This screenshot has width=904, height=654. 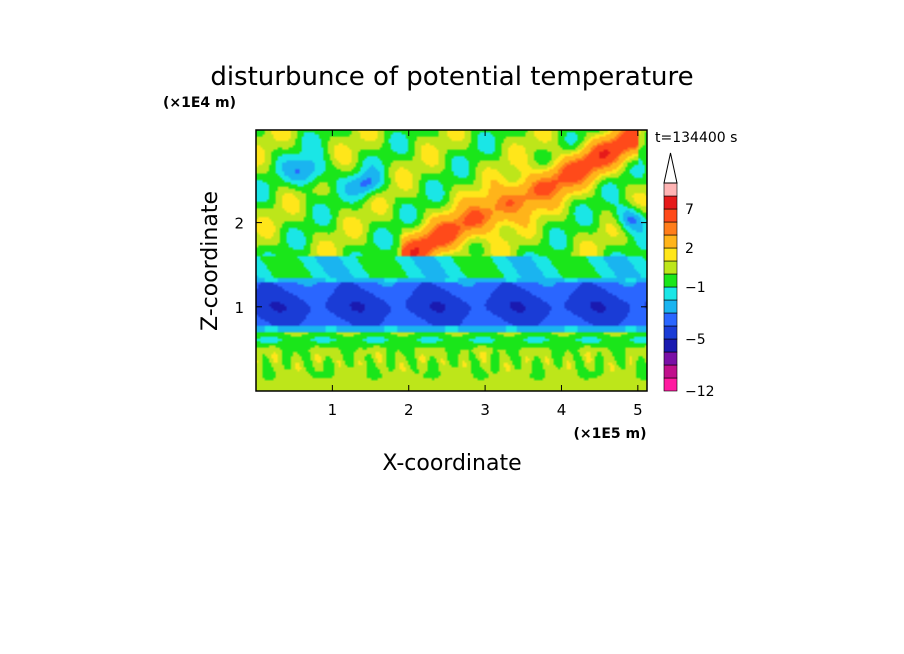 I want to click on y-axis-label: Z-coordinate, so click(x=210, y=261).